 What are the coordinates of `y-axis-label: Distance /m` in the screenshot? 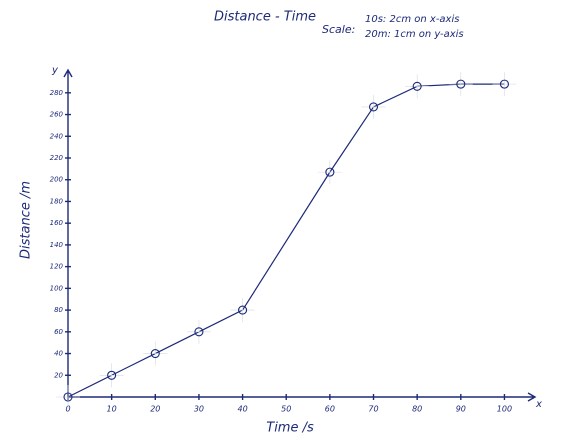 It's located at (26, 220).